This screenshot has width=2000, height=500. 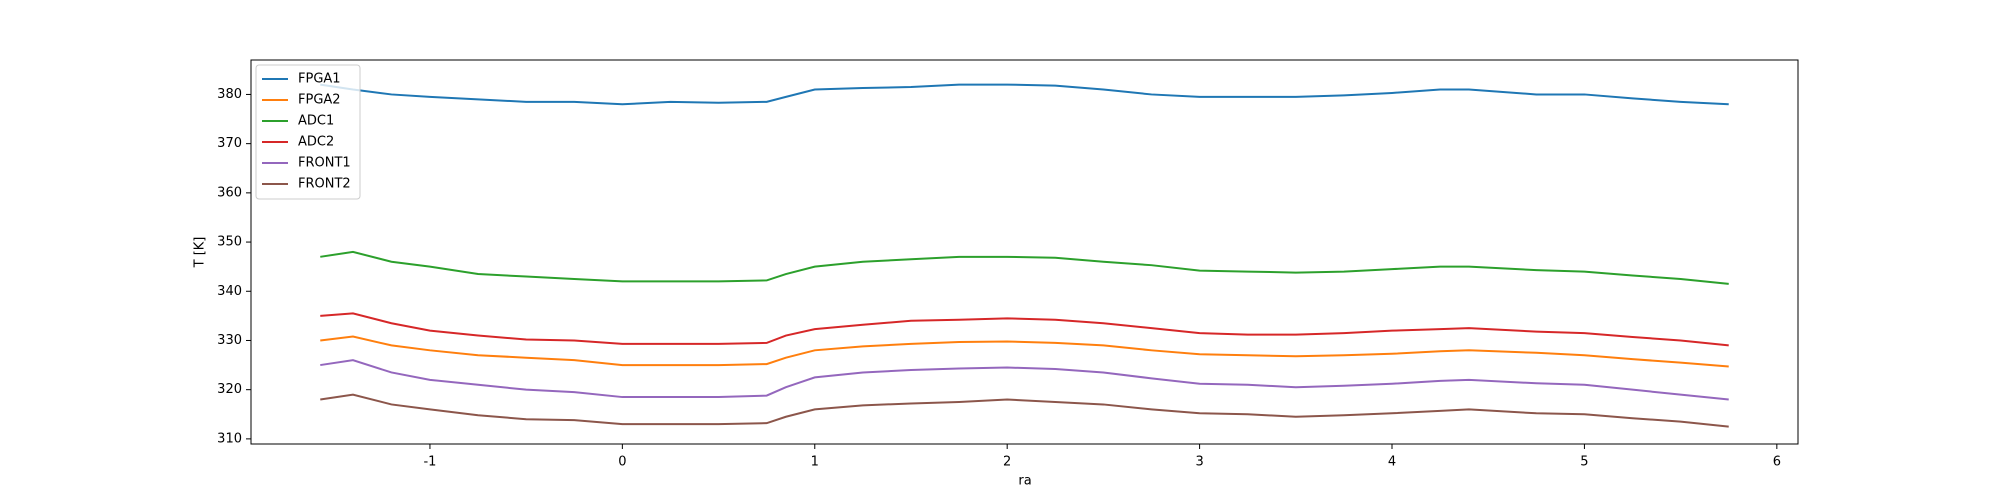 What do you see at coordinates (229, 242) in the screenshot?
I see `y-tick-label: 350` at bounding box center [229, 242].